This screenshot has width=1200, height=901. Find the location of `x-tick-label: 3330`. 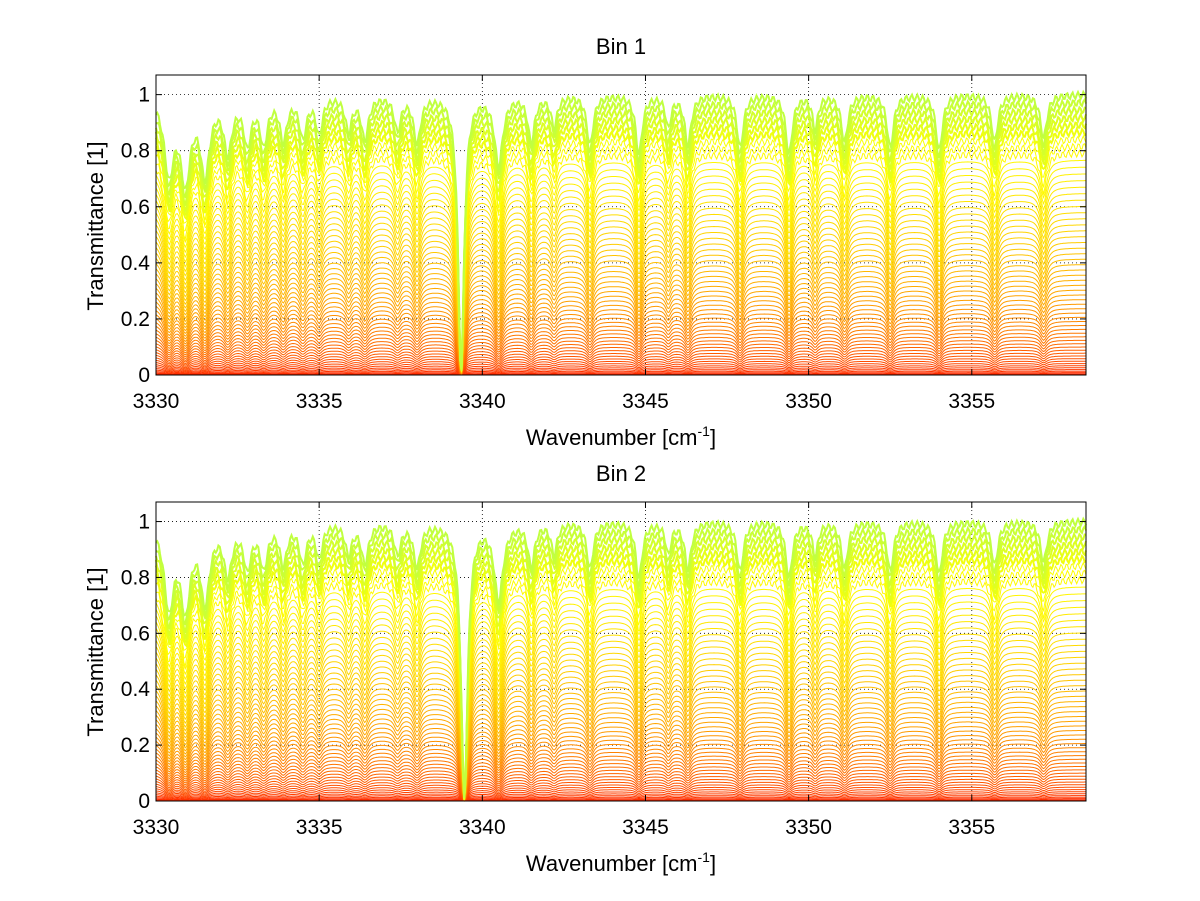

x-tick-label: 3330 is located at coordinates (156, 401).